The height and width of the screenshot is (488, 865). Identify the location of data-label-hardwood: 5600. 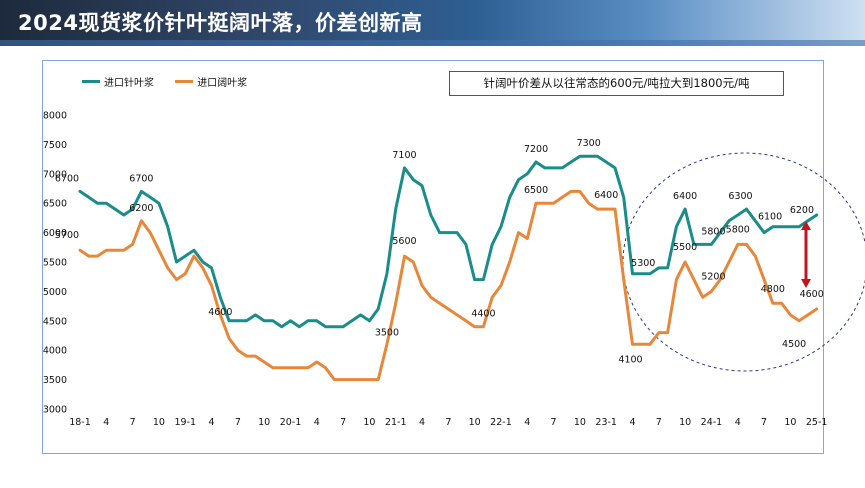
(404, 241).